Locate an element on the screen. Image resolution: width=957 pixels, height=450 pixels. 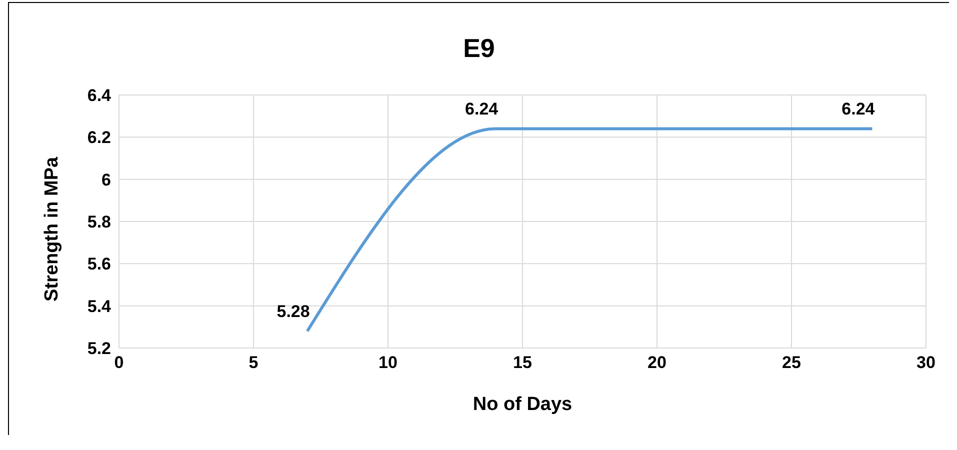
y-tick-label: 5.6 is located at coordinates (99, 264).